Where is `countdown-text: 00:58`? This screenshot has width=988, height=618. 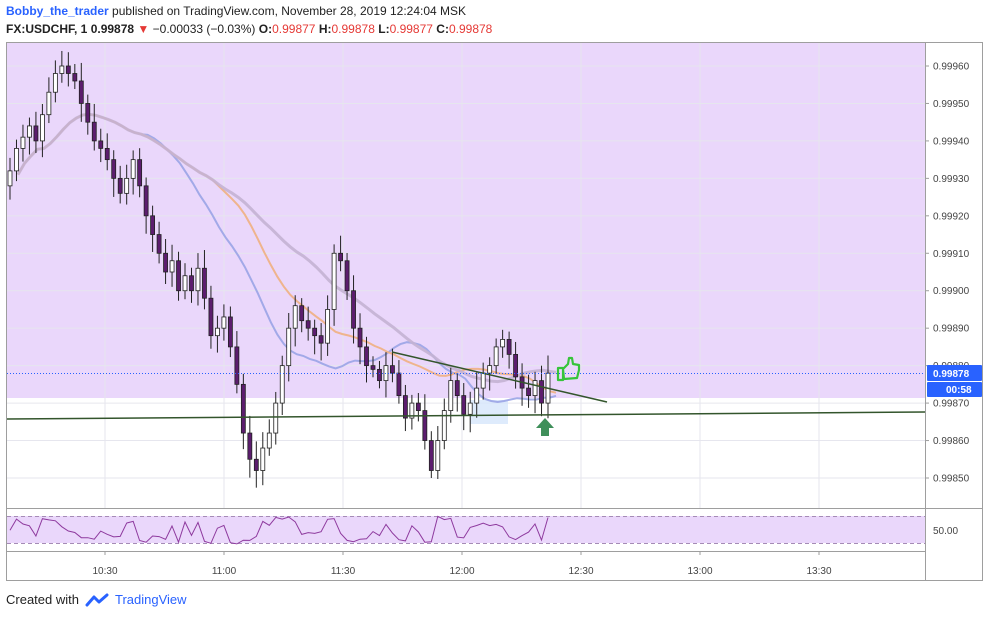 countdown-text: 00:58 is located at coordinates (959, 390).